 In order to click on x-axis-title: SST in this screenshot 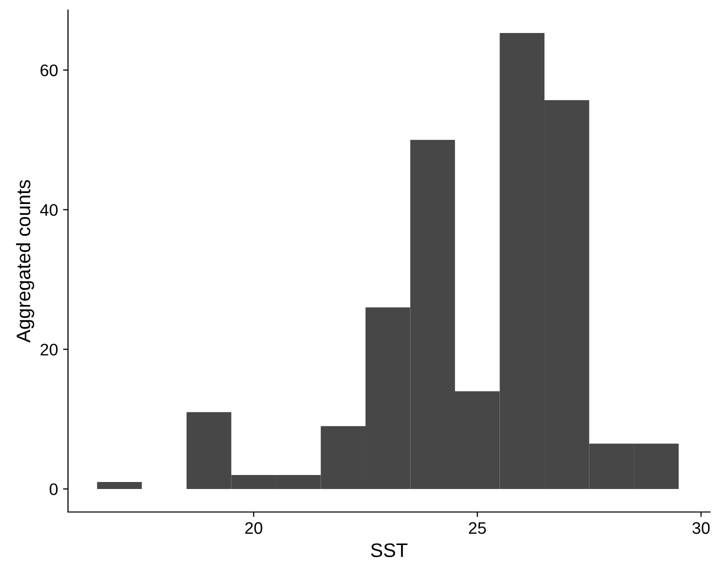, I will do `click(389, 550)`.